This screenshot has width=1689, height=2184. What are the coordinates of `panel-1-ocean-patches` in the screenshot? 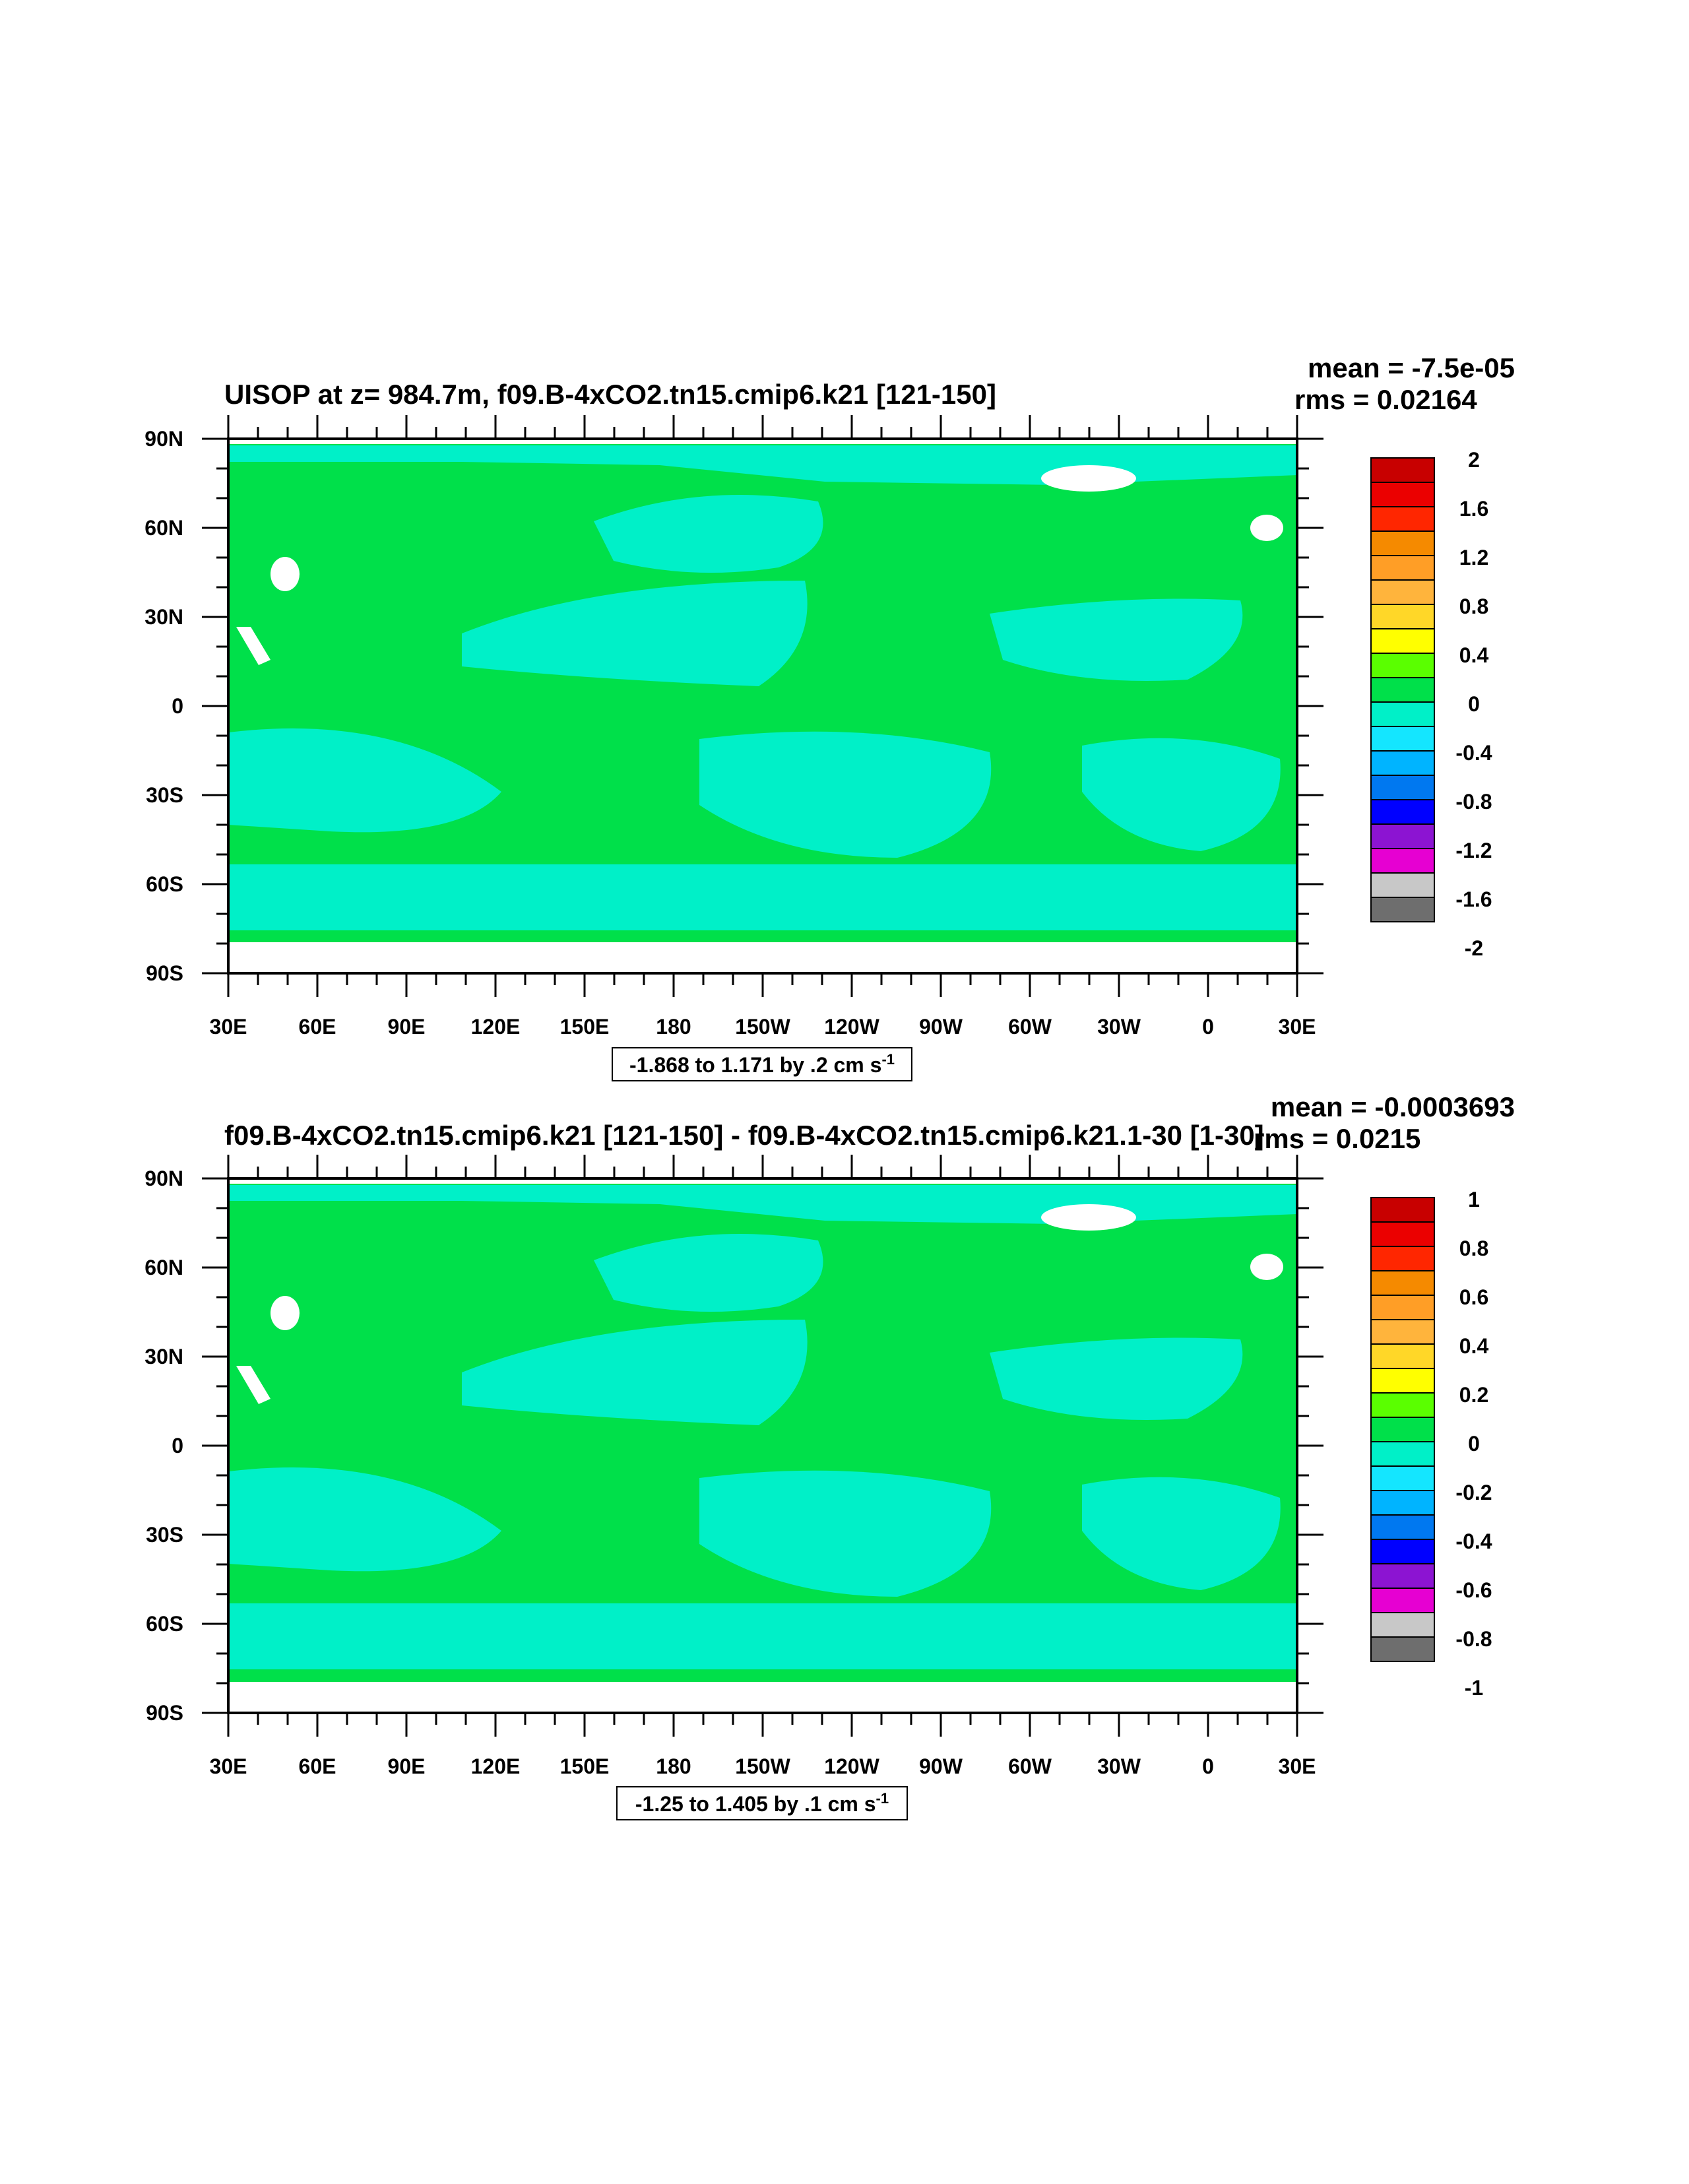 It's located at (762, 687).